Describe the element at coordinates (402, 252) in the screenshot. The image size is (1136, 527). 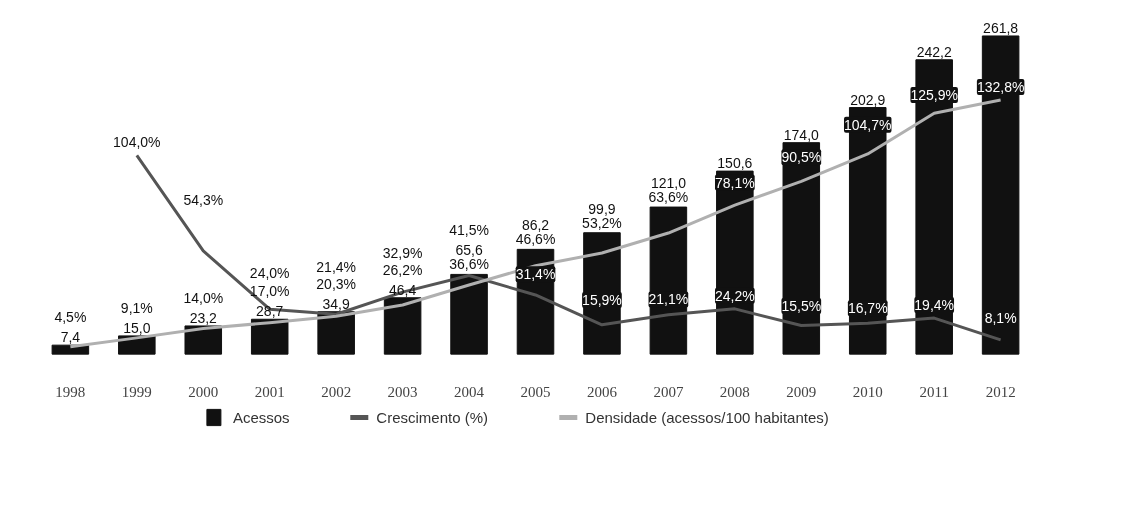
I see `data-label: 32,9%` at that location.